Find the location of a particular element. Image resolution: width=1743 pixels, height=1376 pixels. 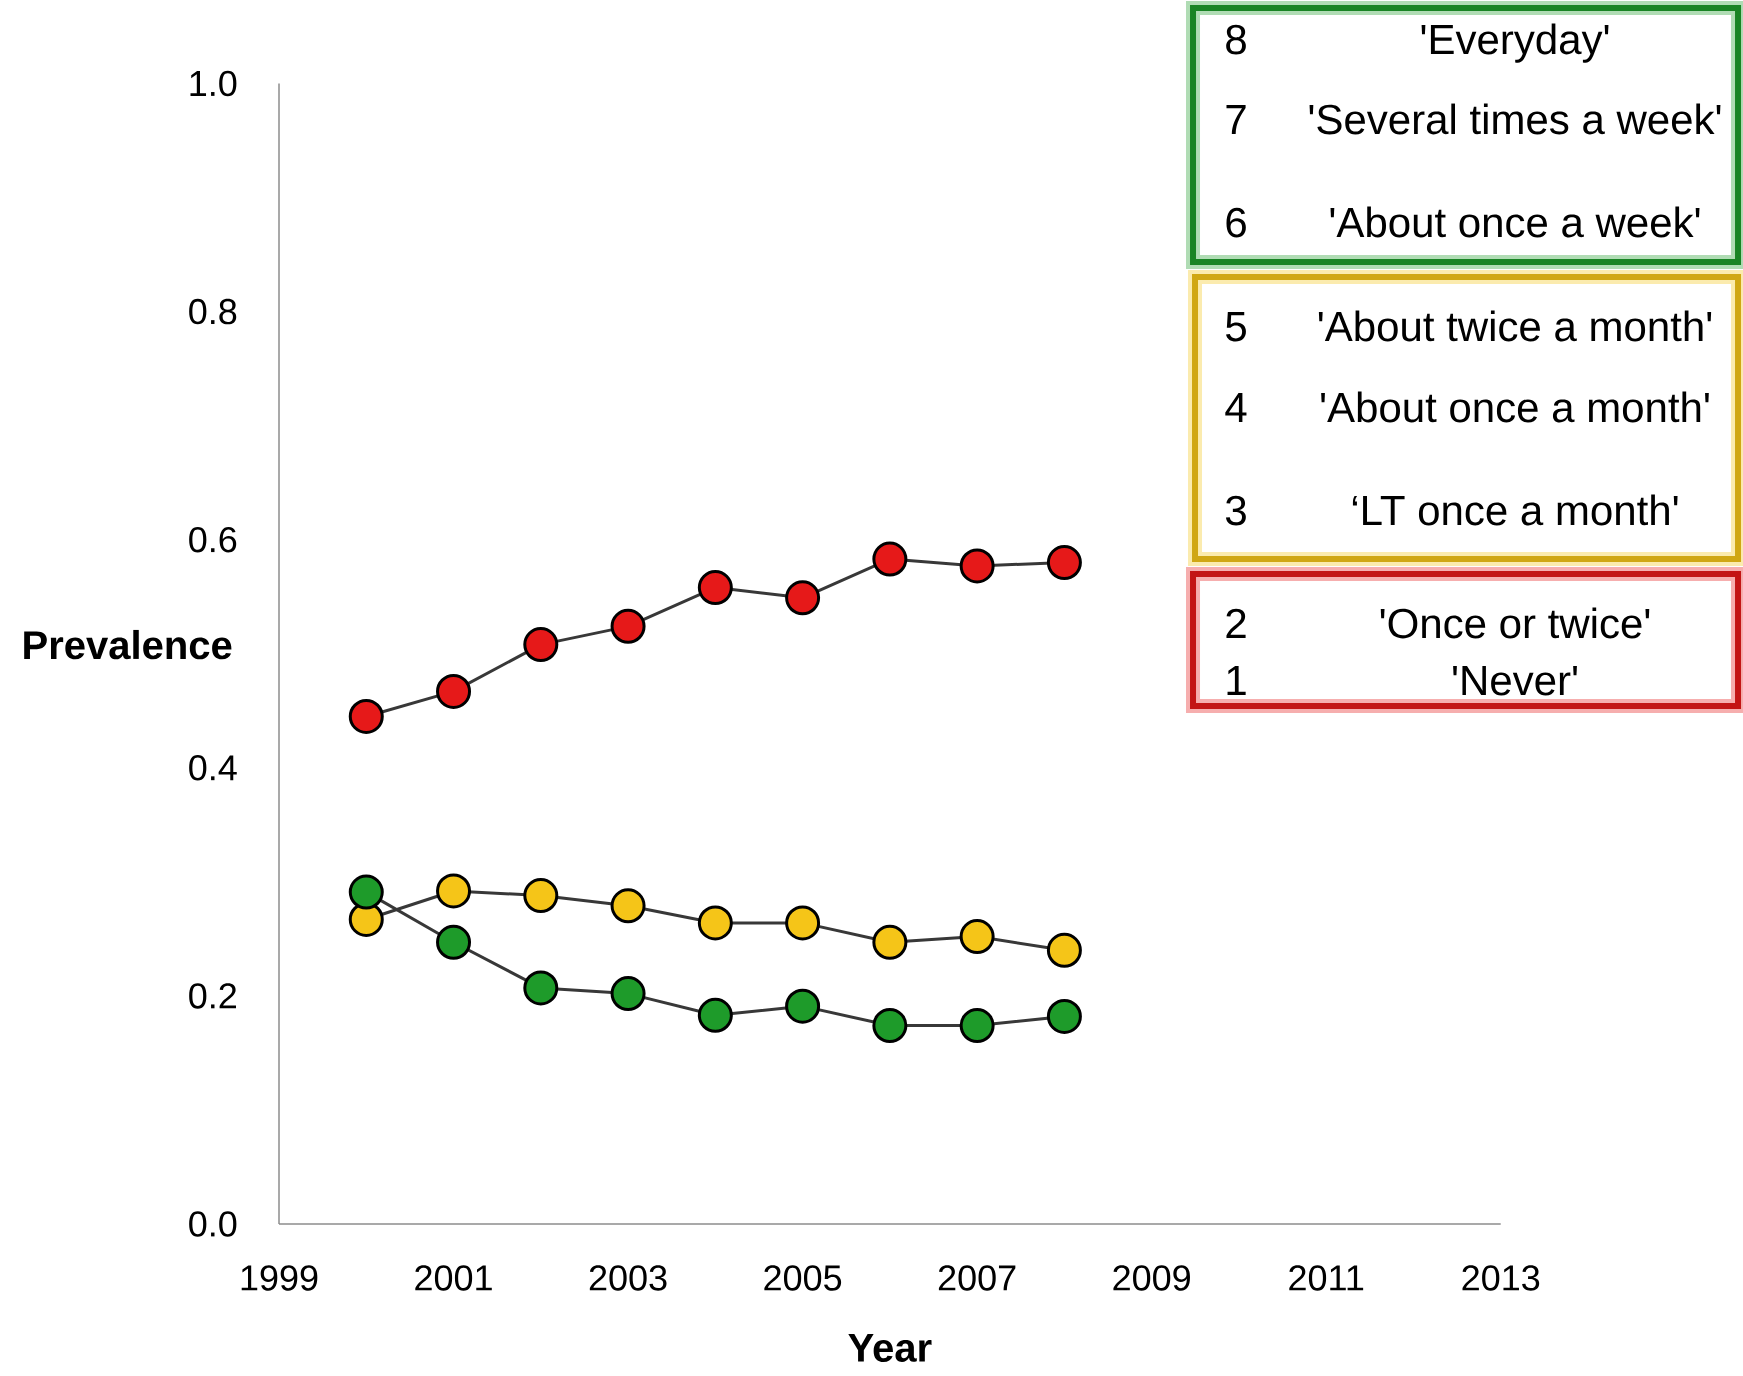

annotation: 'About once a month' is located at coordinates (1515, 407).